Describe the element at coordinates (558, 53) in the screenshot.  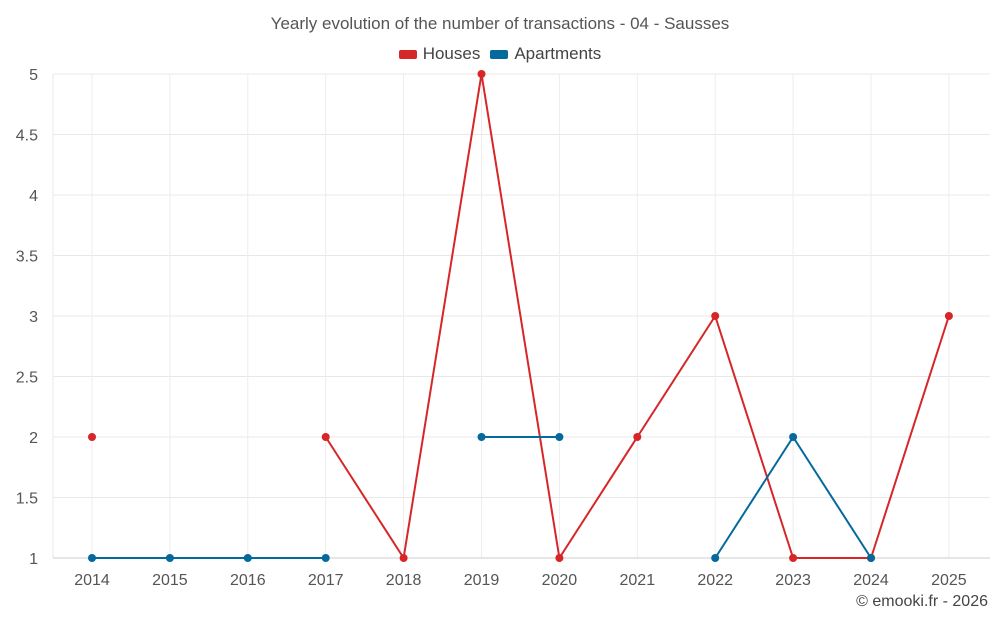
I see `legend-label-apartments: Apartments` at that location.